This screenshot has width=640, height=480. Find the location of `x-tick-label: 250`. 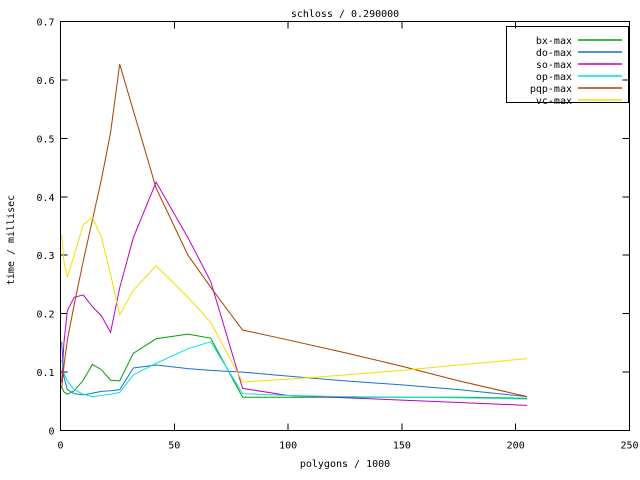

x-tick-label: 250 is located at coordinates (629, 446).